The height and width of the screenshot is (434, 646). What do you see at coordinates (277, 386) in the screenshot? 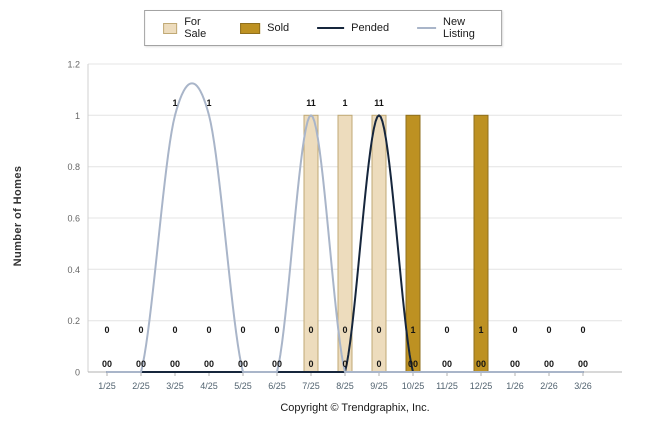
I see `x-tick-label: 6/25` at bounding box center [277, 386].